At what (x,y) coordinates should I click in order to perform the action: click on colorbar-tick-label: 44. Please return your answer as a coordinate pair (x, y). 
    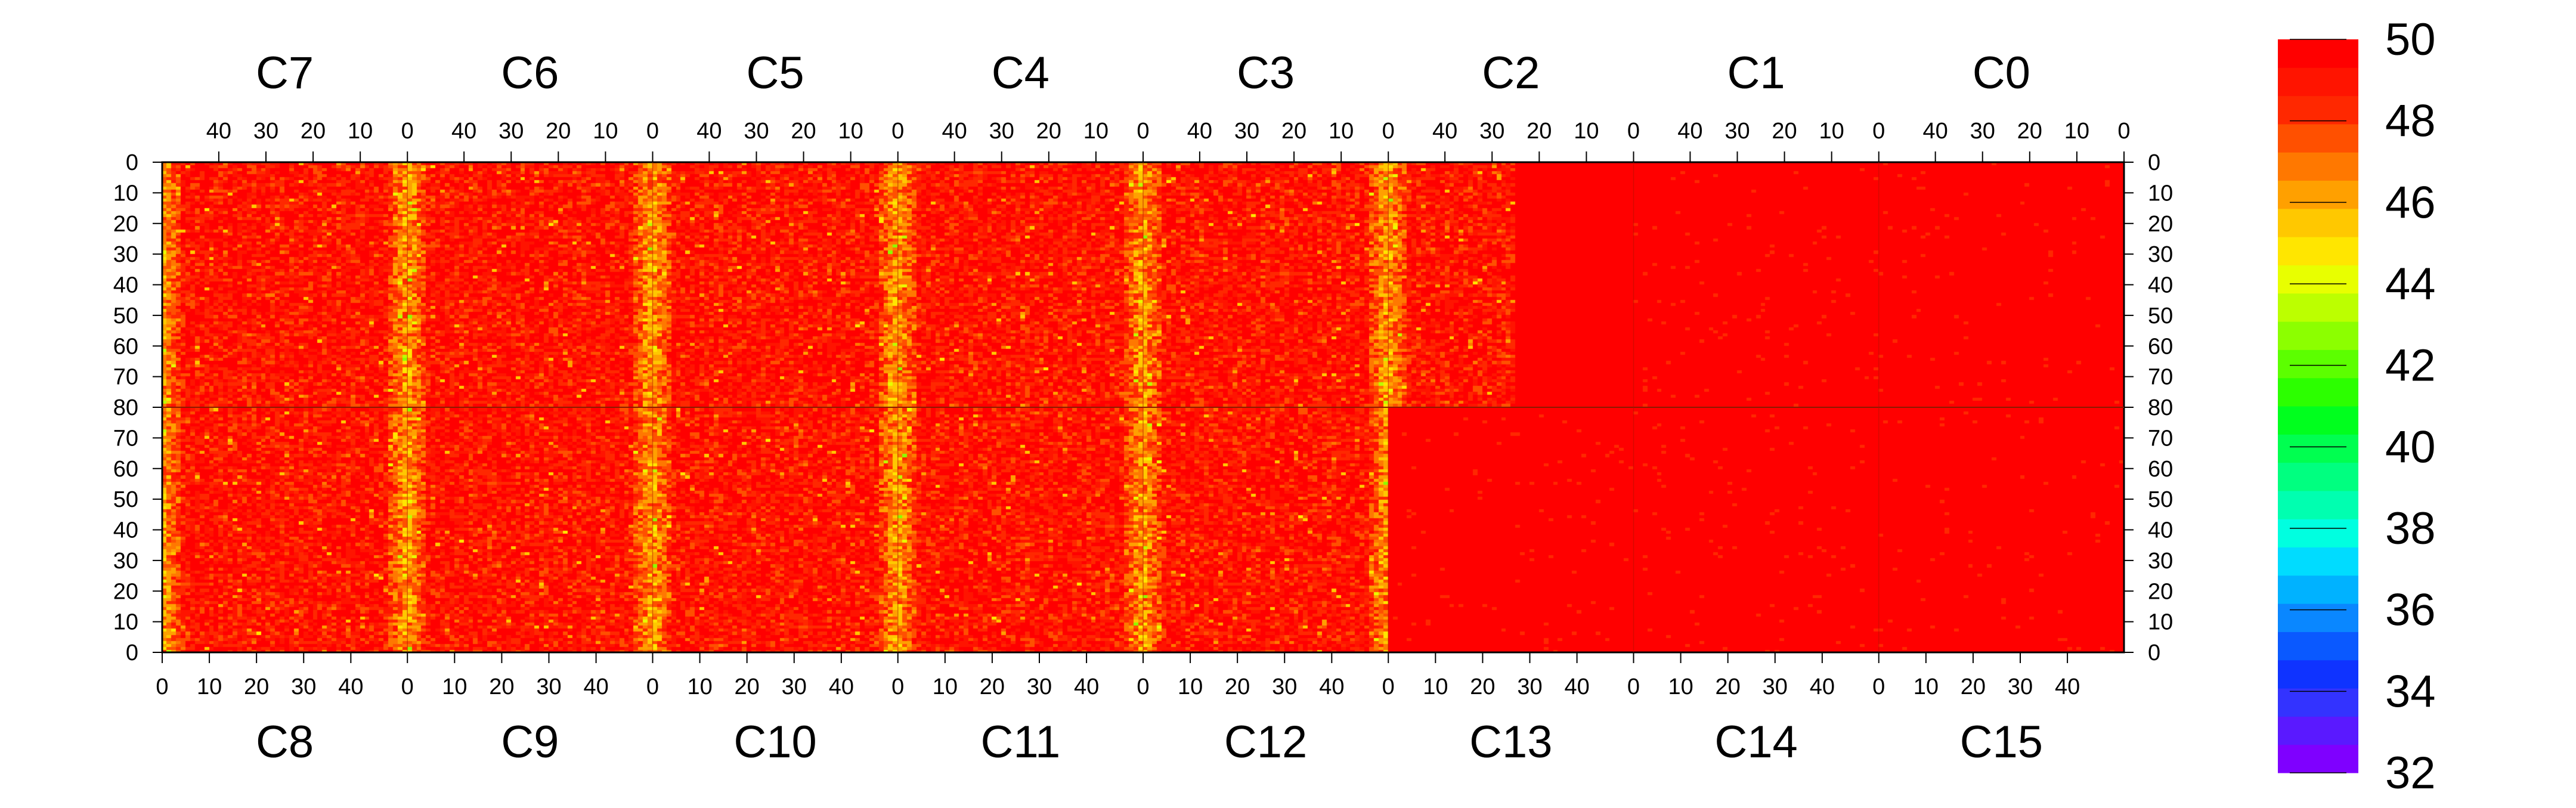
    Looking at the image, I should click on (2410, 284).